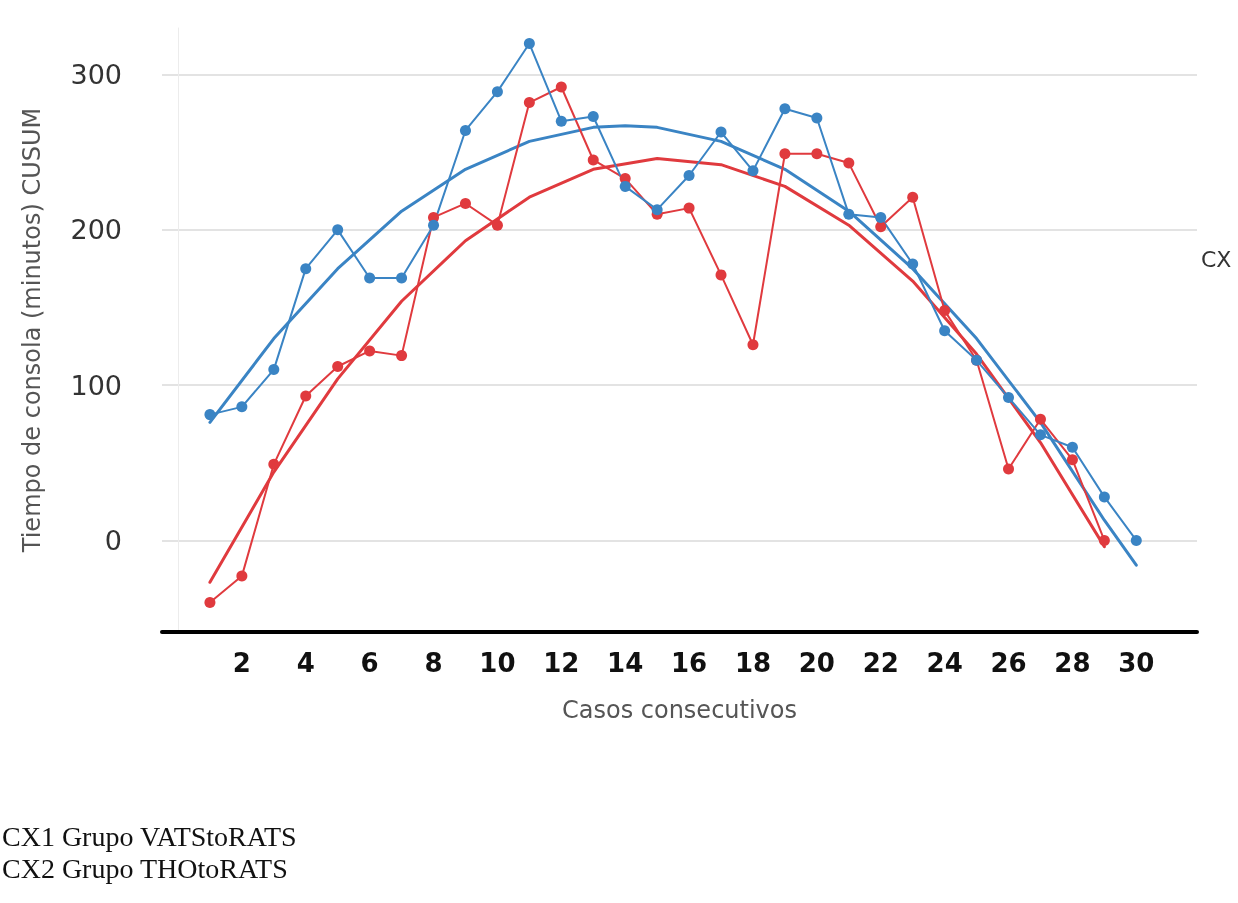 The width and height of the screenshot is (1238, 903). What do you see at coordinates (32, 330) in the screenshot?
I see `y-axis-title: Tiempo de consola (minutos) CUSUM` at bounding box center [32, 330].